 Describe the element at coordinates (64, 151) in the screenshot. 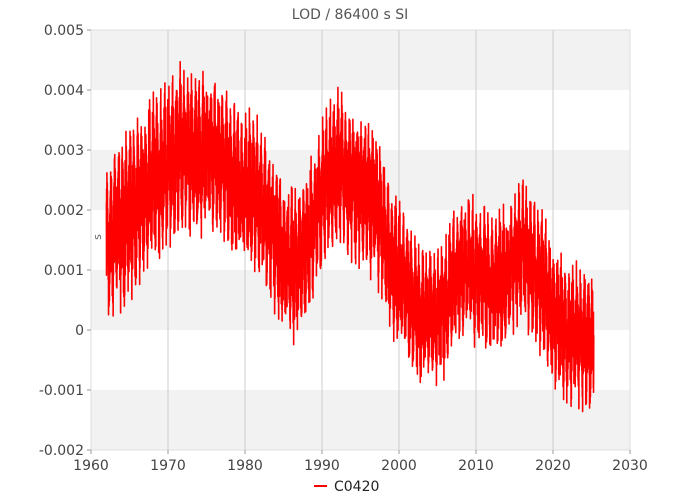

I see `y-tick-label: 0.003` at that location.